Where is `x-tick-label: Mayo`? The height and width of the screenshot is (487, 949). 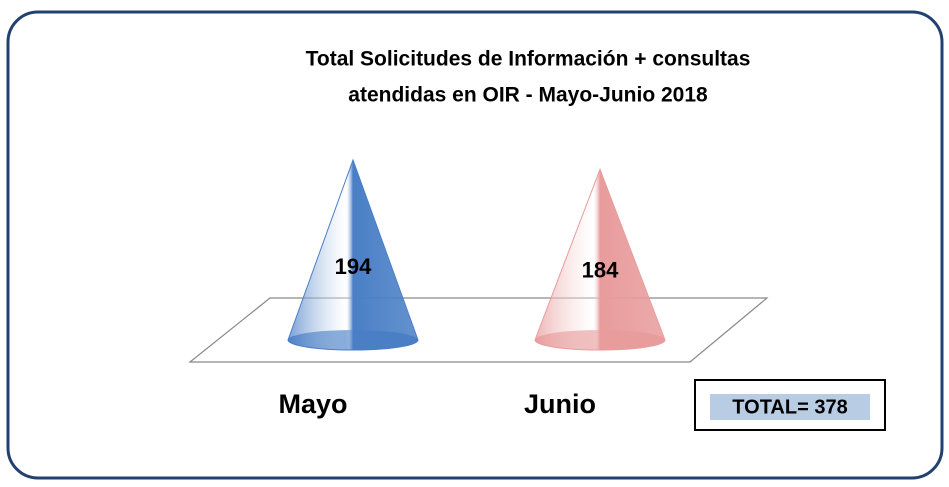
x-tick-label: Mayo is located at coordinates (312, 404).